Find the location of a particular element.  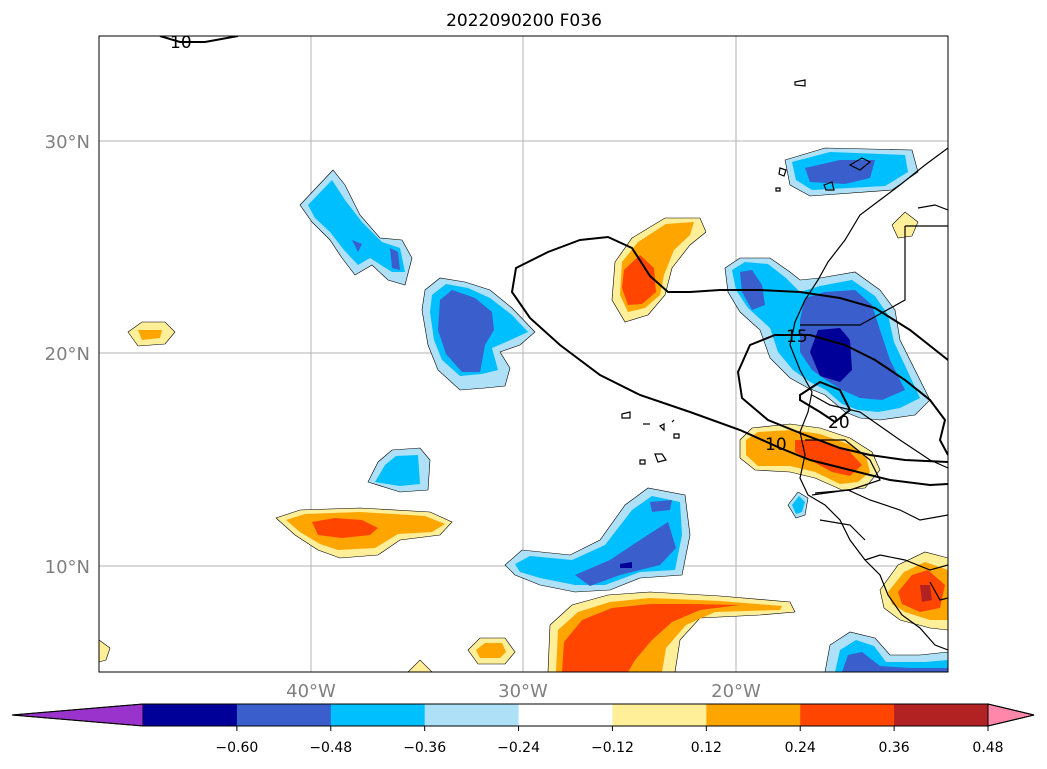

contour-label-15: 15 is located at coordinates (797, 337).